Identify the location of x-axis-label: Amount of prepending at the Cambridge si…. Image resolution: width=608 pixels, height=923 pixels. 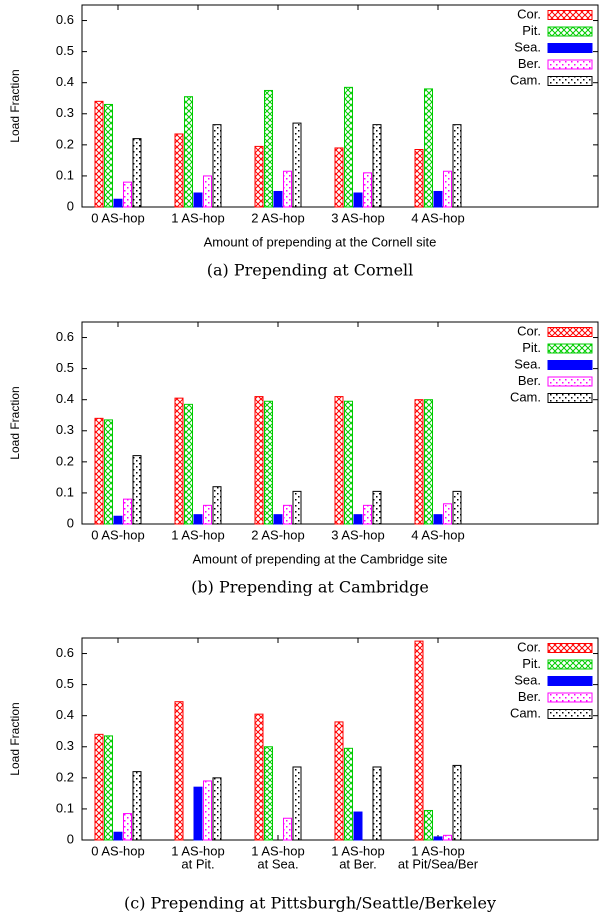
(319, 558).